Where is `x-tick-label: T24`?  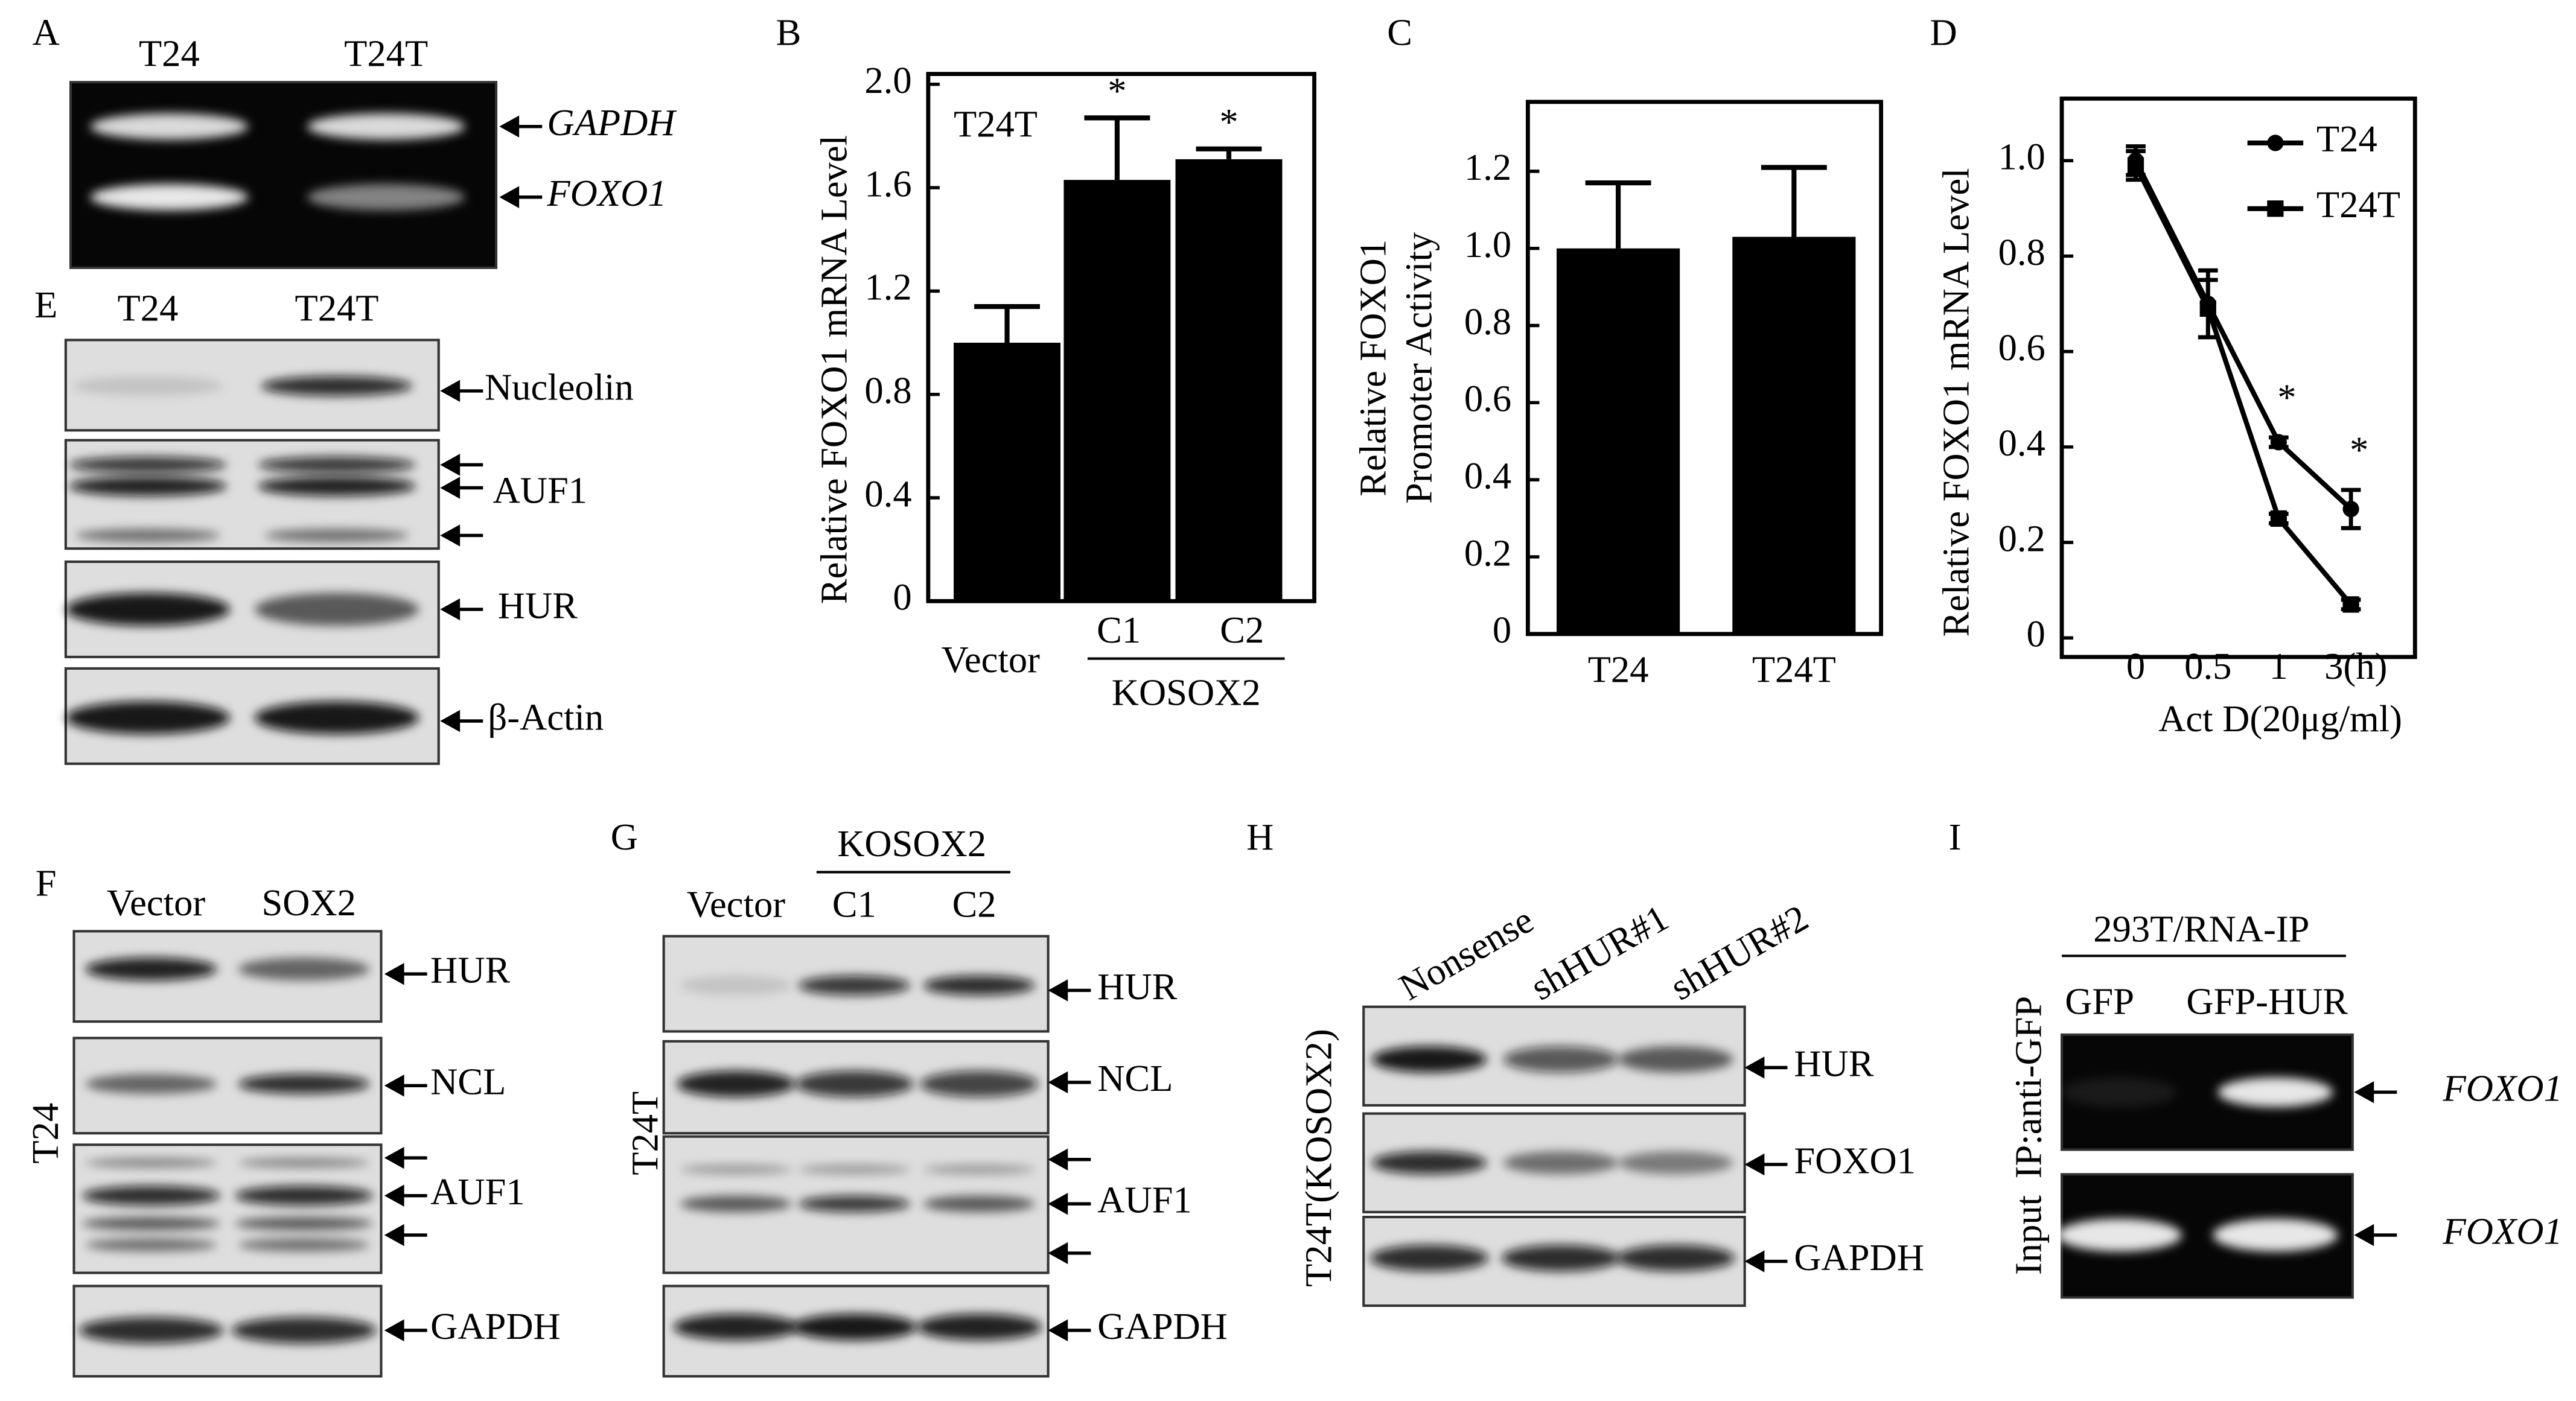 x-tick-label: T24 is located at coordinates (1618, 669).